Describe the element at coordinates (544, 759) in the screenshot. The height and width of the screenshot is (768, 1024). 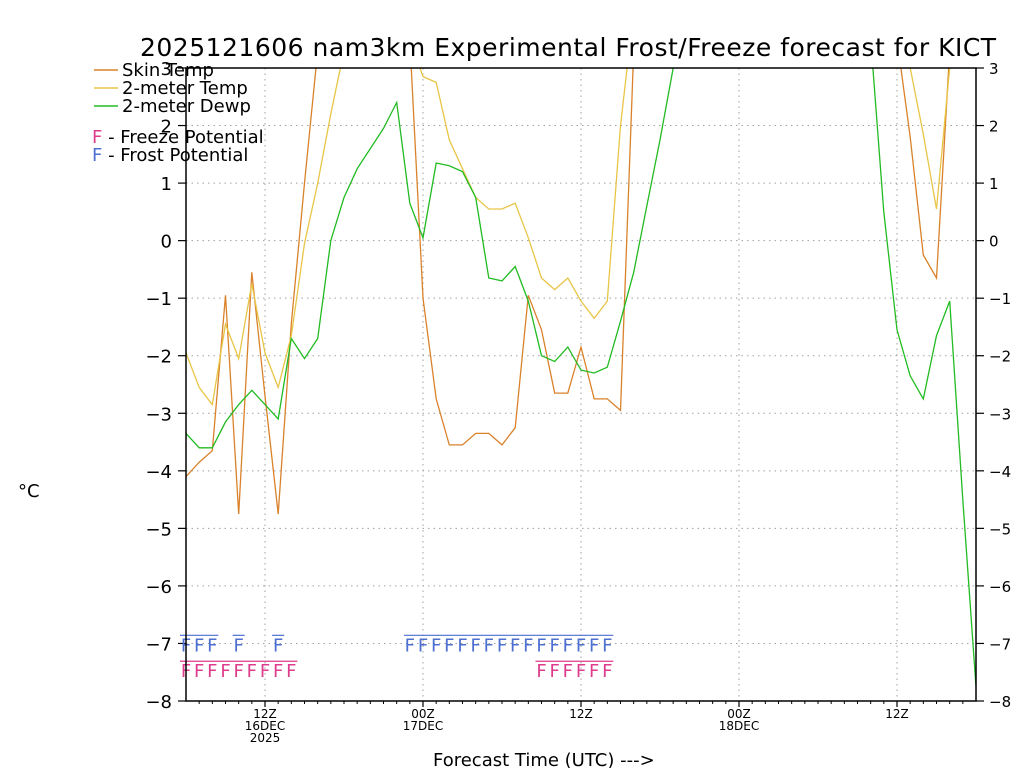
I see `x-axis-label: Forecast Time (UTC) --->` at that location.